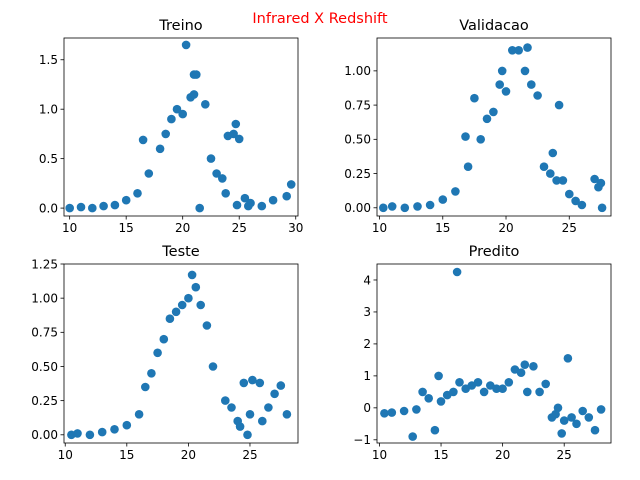  I want to click on y-tick-label: 1.0, so click(48, 110).